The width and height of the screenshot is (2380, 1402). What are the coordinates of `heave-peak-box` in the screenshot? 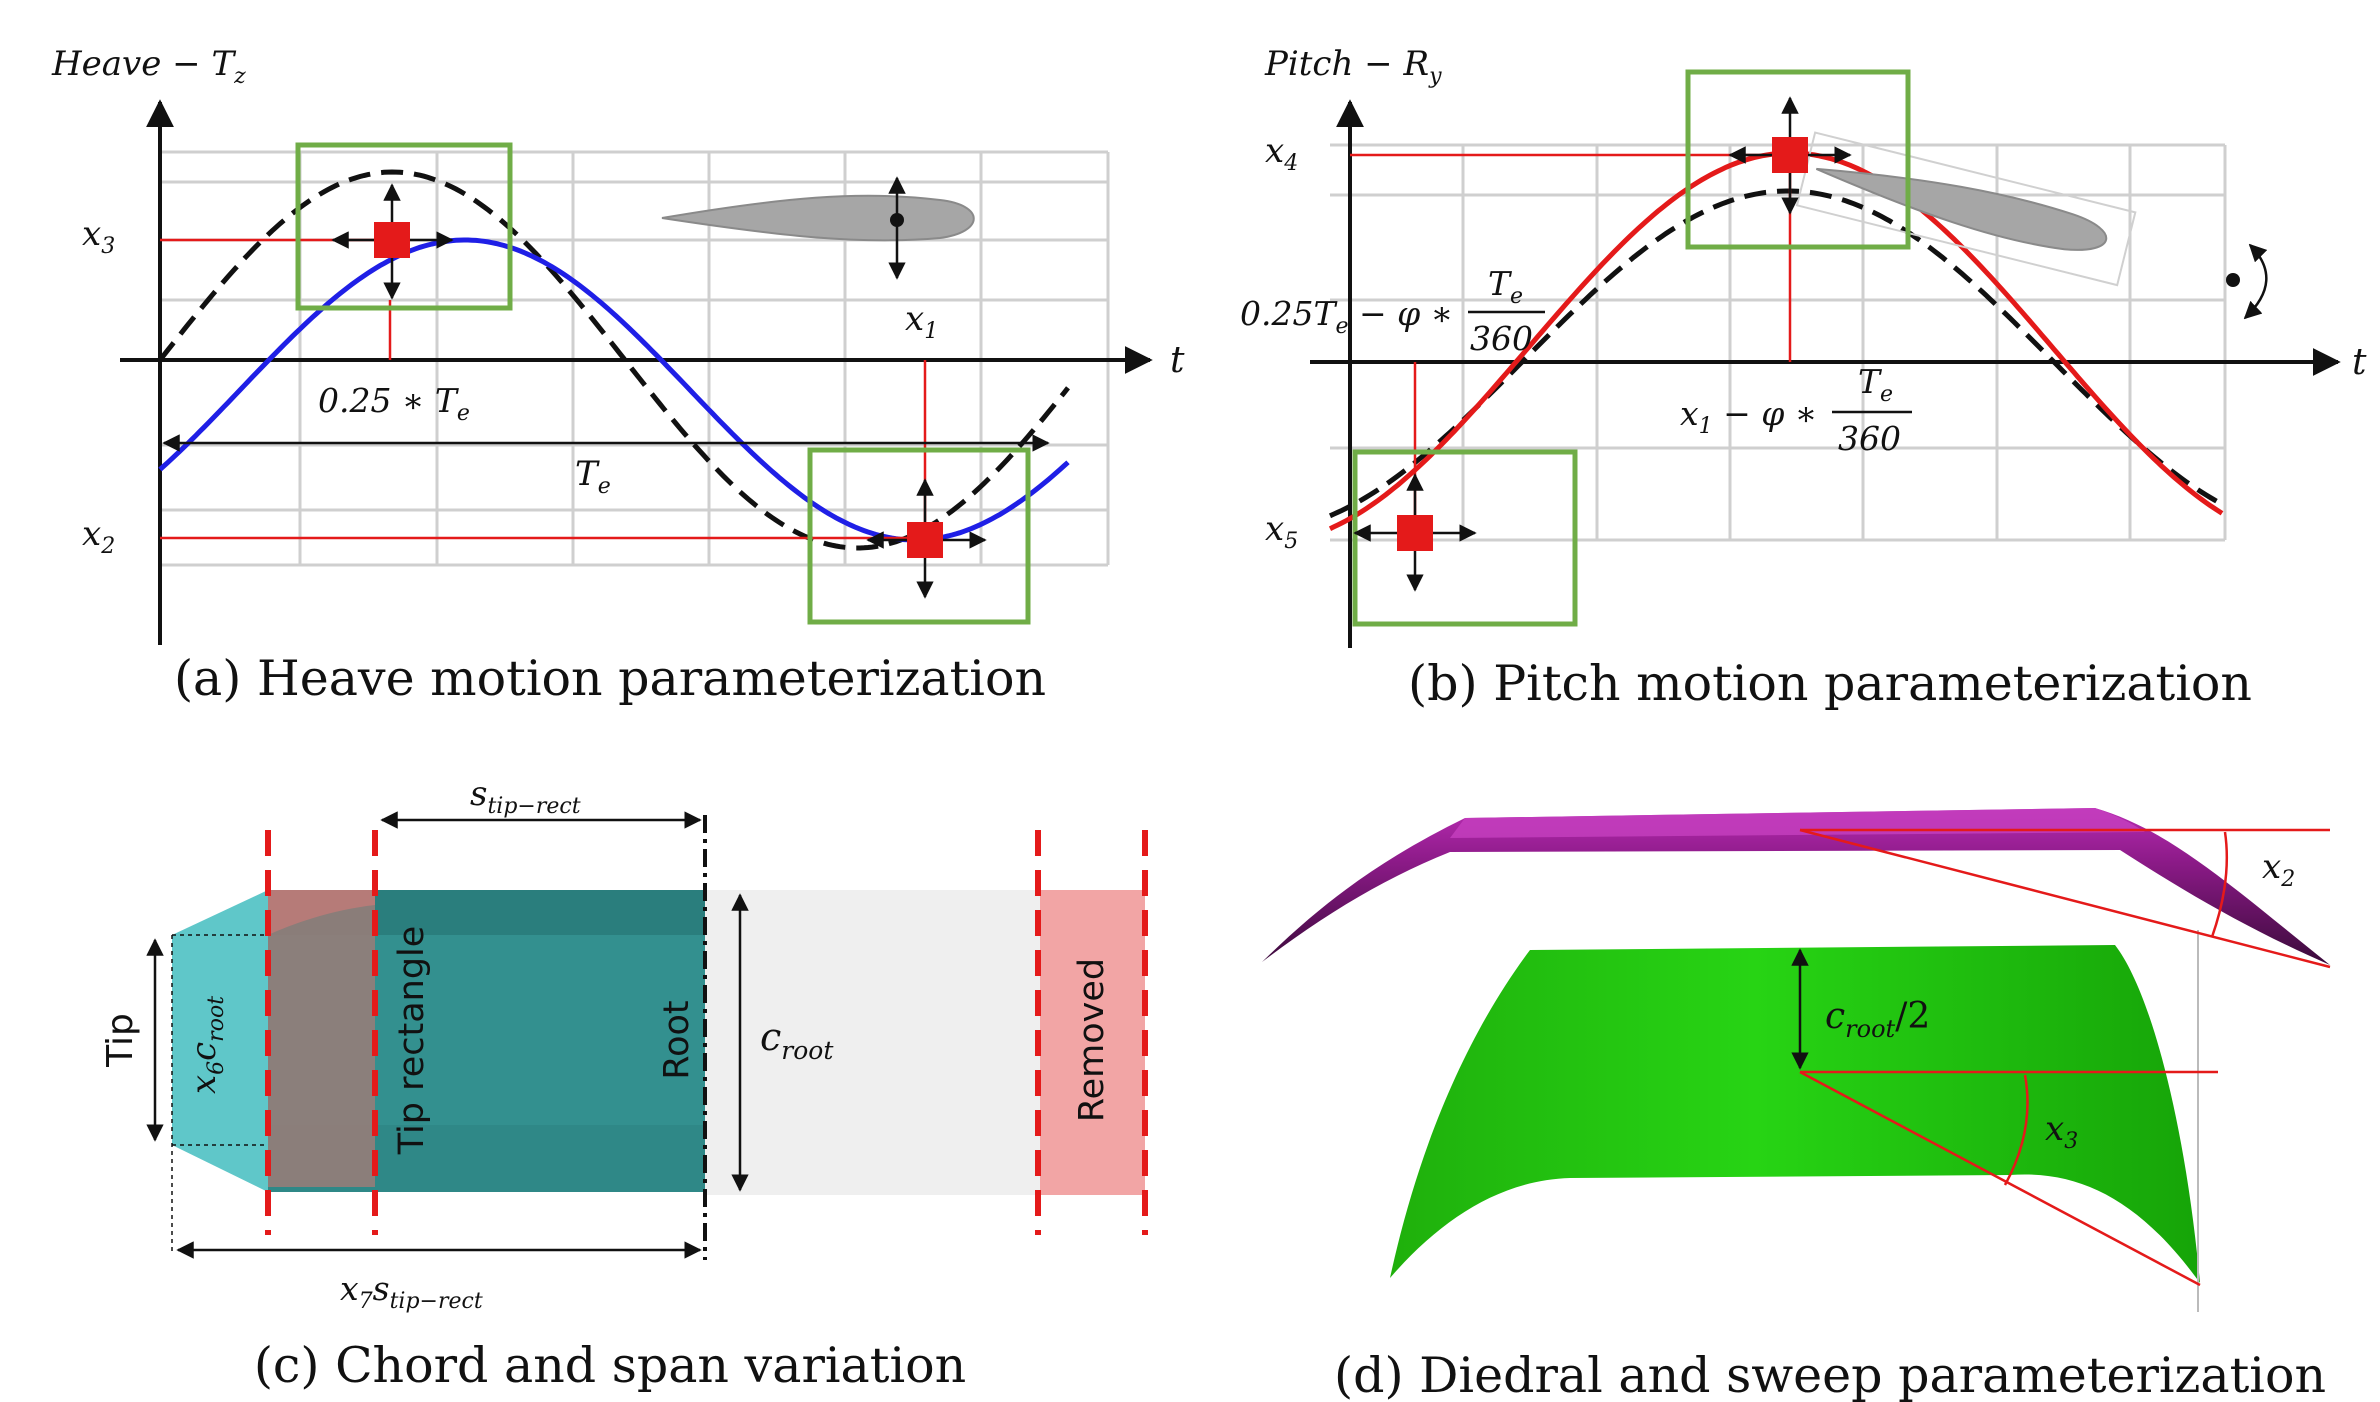 It's located at (404, 226).